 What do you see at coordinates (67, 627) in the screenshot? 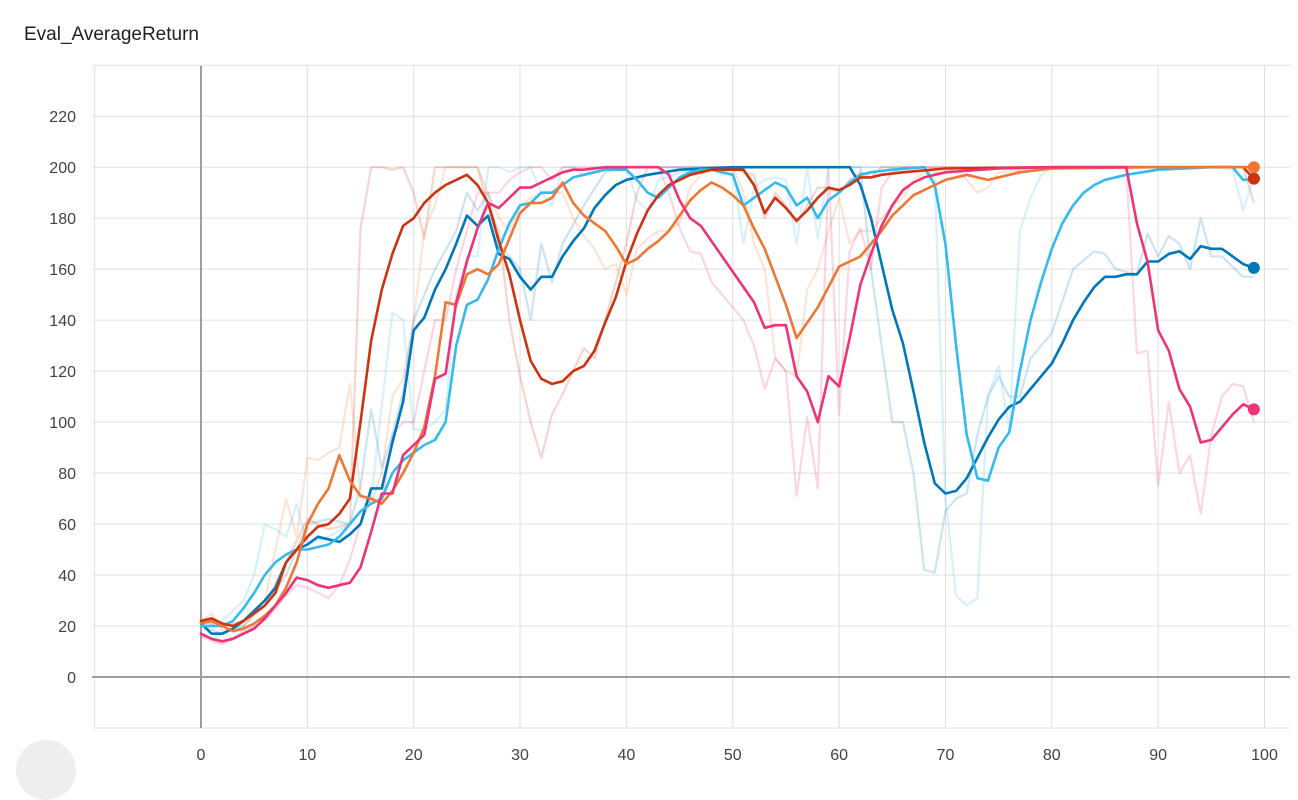
I see `y-tick-label: 20` at bounding box center [67, 627].